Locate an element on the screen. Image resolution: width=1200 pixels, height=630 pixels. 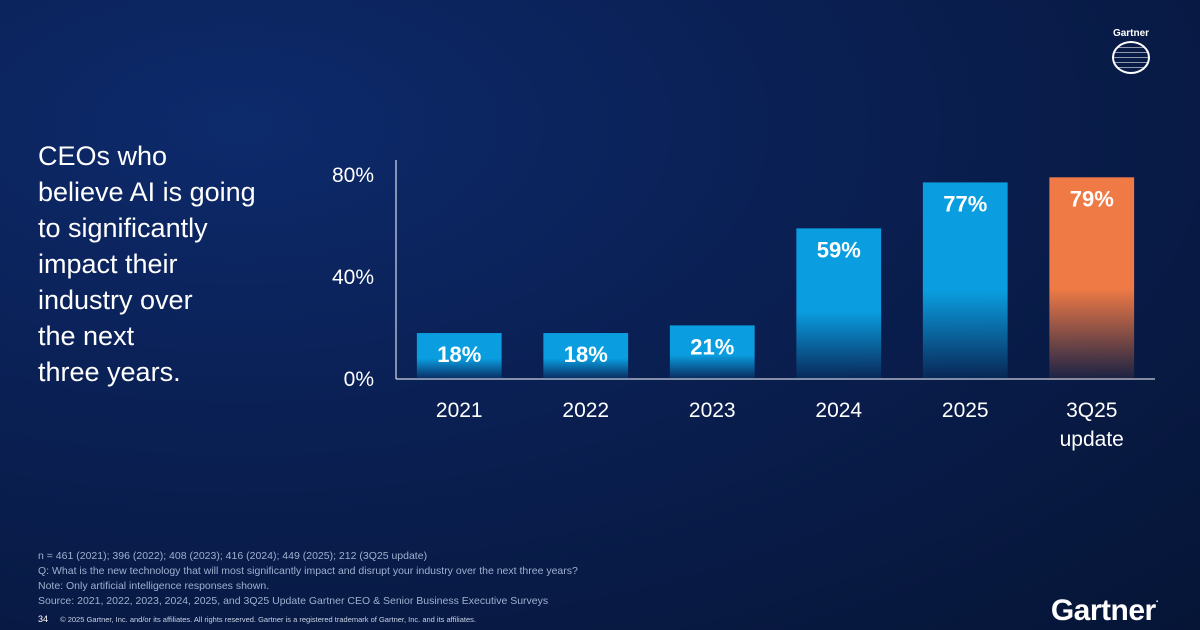
gartner-seal-badge-icon: Gartner is located at coordinates (1131, 52).